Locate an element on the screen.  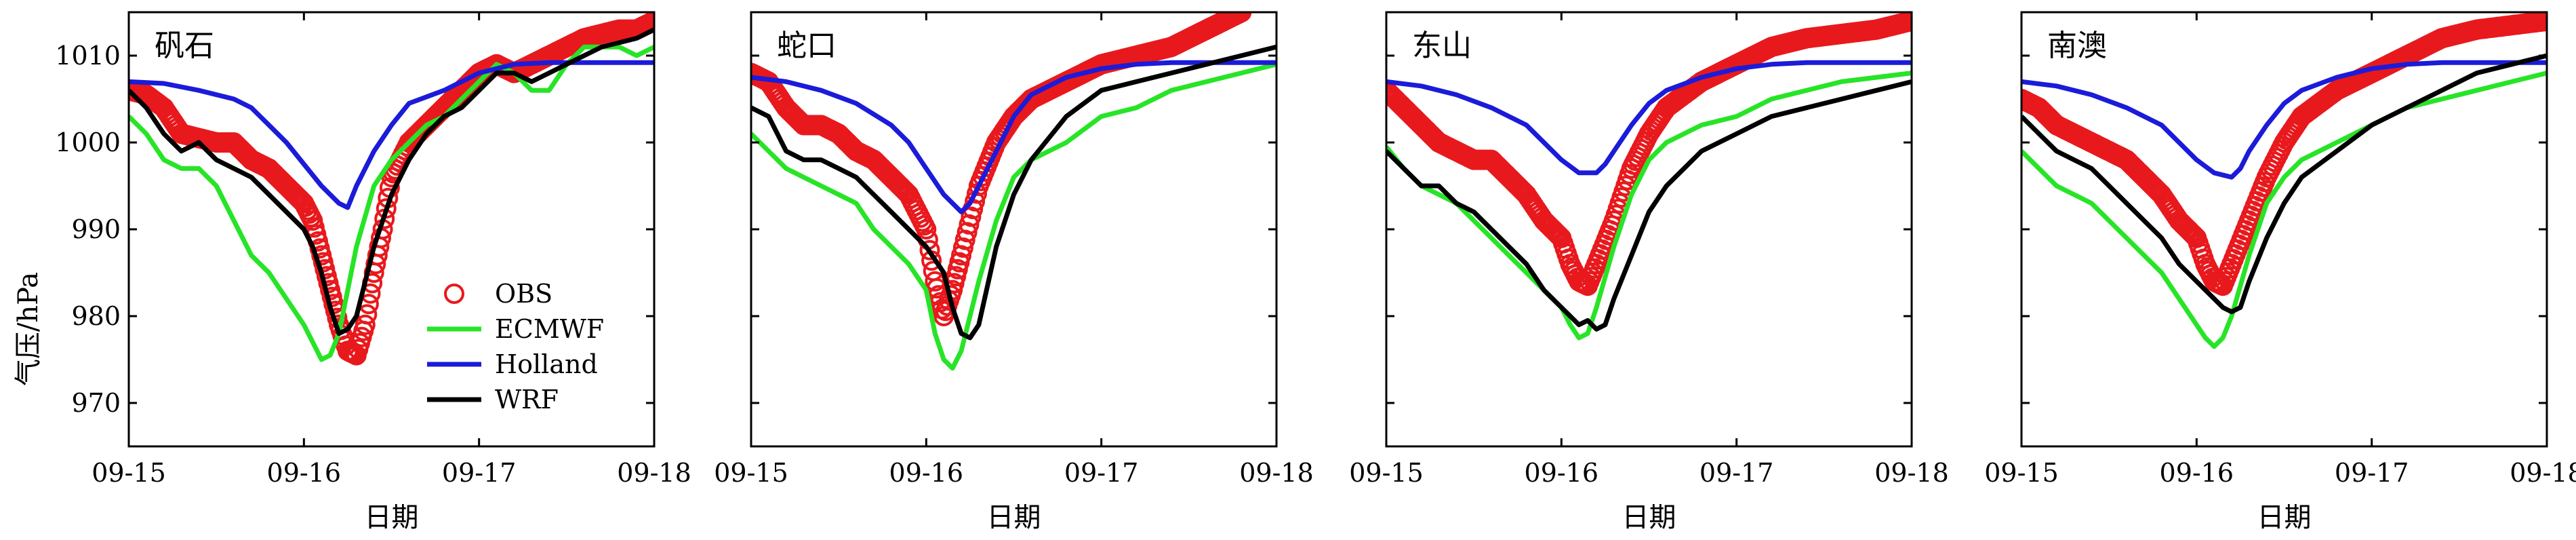
panel-title: 南澳 is located at coordinates (2077, 45).